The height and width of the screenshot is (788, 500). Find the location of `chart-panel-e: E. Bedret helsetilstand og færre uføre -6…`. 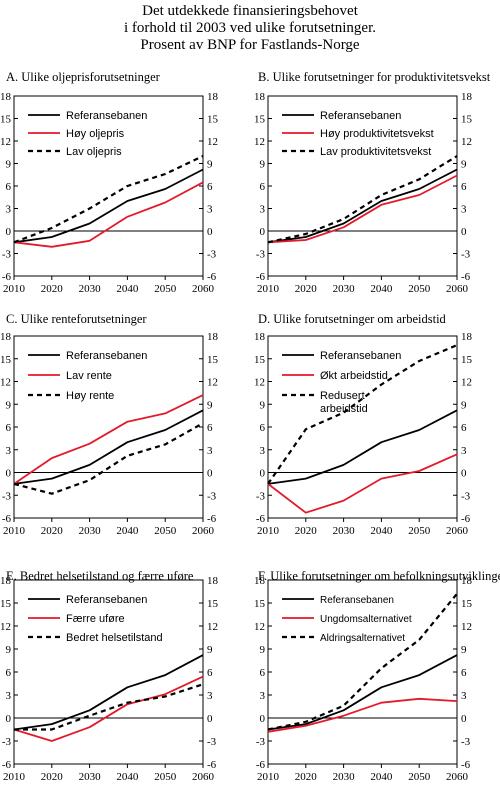

chart-panel-e: E. Bedret helsetilstand og færre uføre -6… is located at coordinates (109, 676).